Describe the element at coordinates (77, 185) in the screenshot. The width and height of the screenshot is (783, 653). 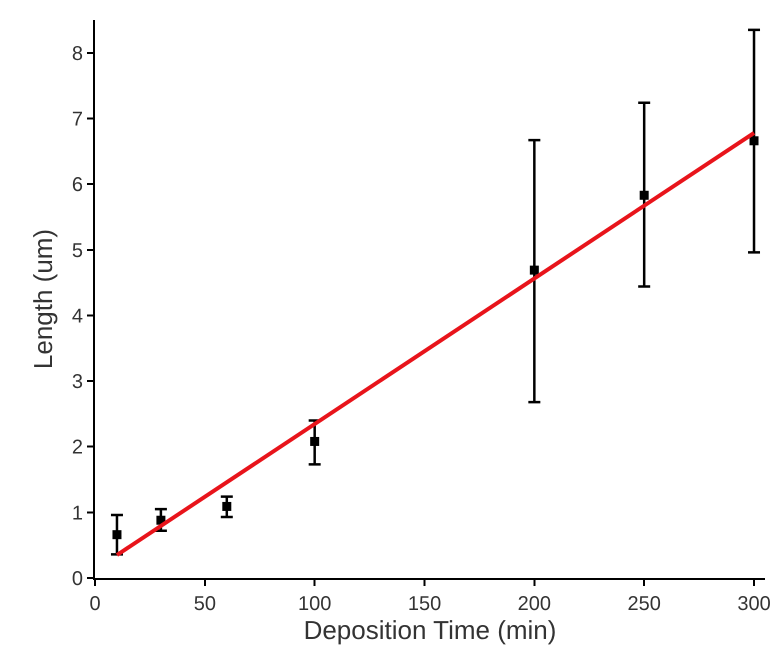
I see `y-tick-label: 6` at that location.